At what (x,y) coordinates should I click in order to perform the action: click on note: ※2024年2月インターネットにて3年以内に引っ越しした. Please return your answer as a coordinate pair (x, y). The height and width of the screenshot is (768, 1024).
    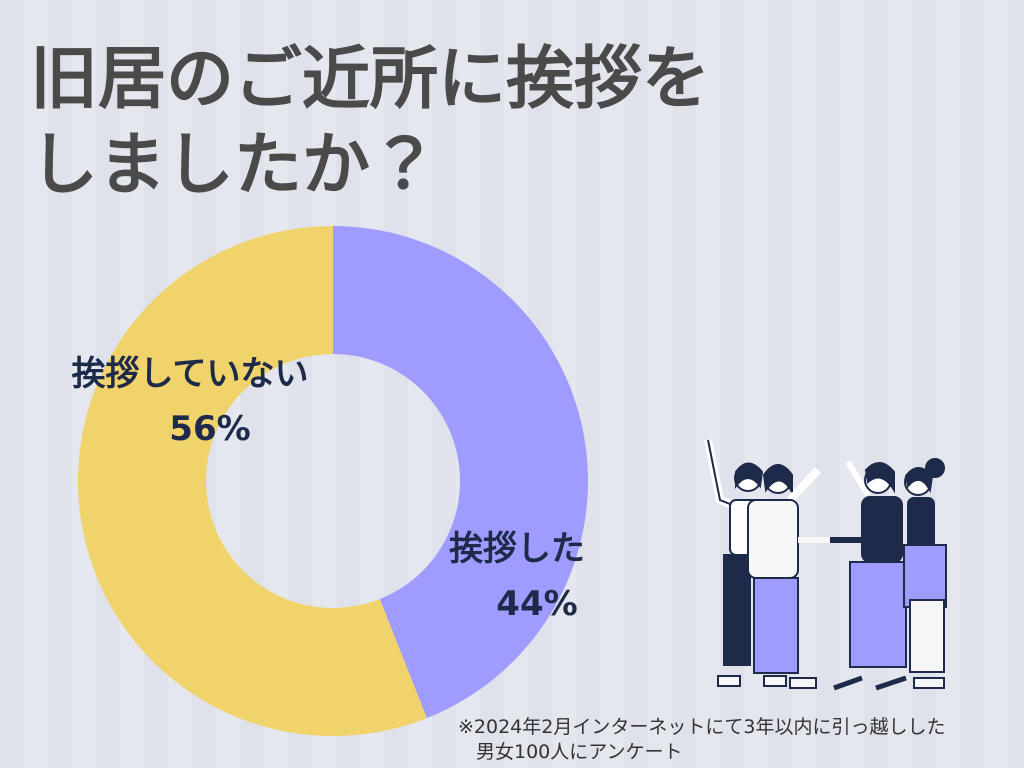
    Looking at the image, I should click on (701, 727).